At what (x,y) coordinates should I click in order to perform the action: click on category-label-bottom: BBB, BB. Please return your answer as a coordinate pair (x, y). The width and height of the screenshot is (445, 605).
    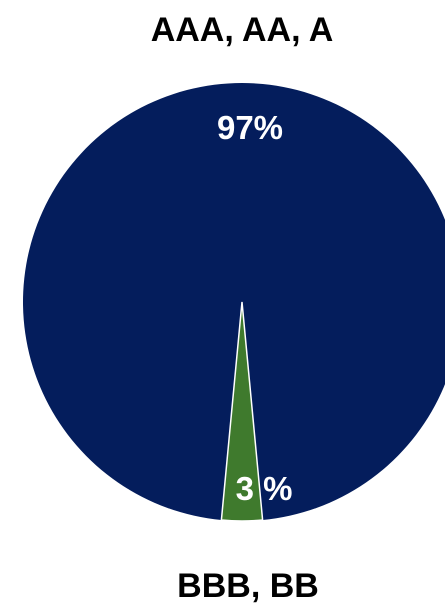
    Looking at the image, I should click on (248, 586).